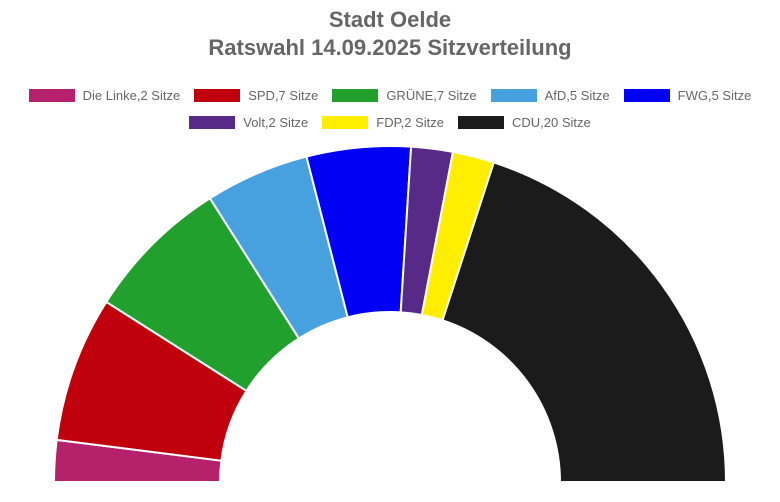 This screenshot has width=780, height=502. I want to click on legend-item: AfD,5 Sitze, so click(550, 95).